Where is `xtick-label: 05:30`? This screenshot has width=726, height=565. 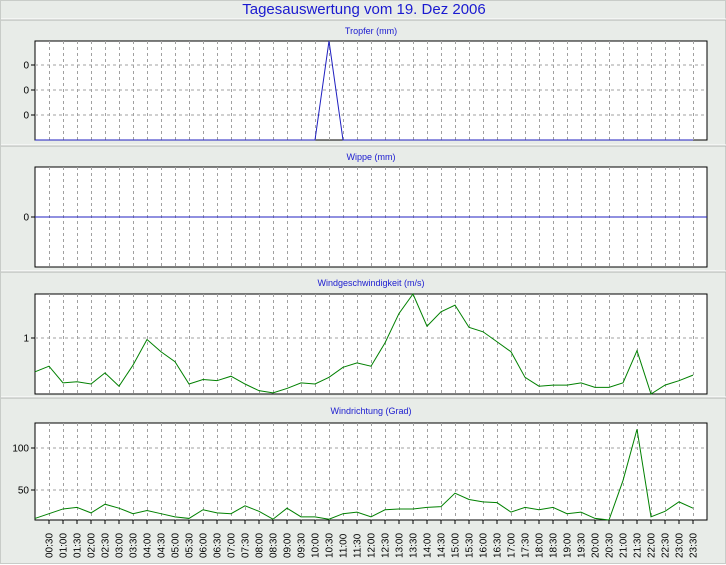
xtick-label: 05:30 is located at coordinates (190, 545).